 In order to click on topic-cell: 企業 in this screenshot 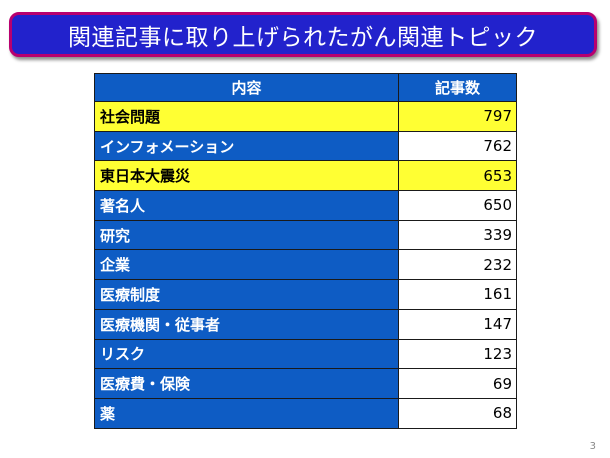, I will do `click(246, 265)`.